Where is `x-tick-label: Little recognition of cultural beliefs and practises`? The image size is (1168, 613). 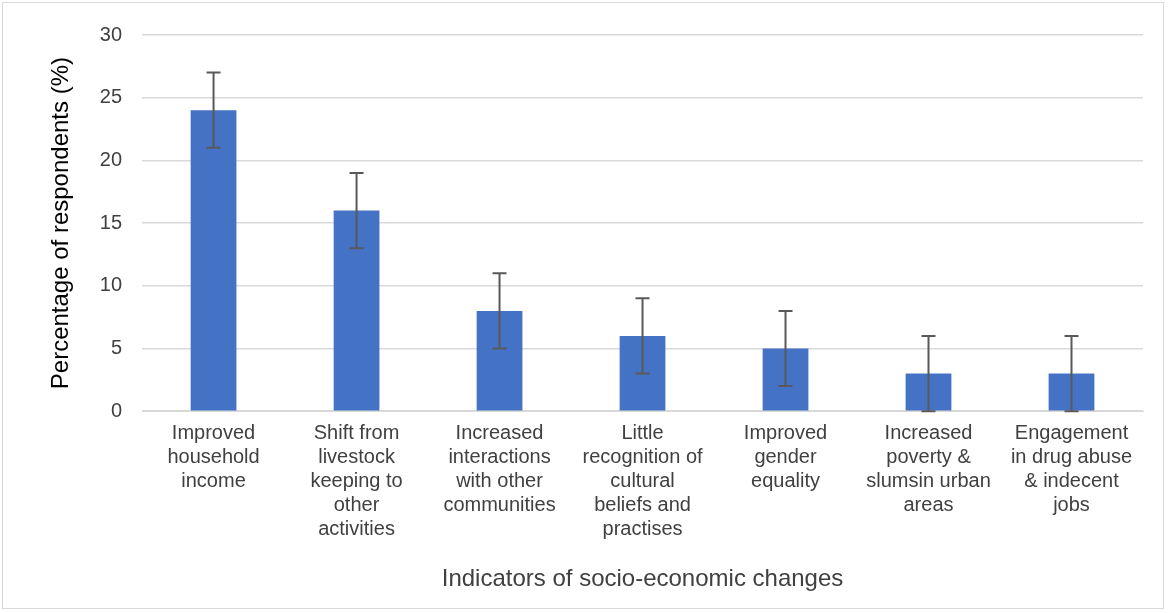 x-tick-label: Little recognition of cultural beliefs and practises is located at coordinates (643, 479).